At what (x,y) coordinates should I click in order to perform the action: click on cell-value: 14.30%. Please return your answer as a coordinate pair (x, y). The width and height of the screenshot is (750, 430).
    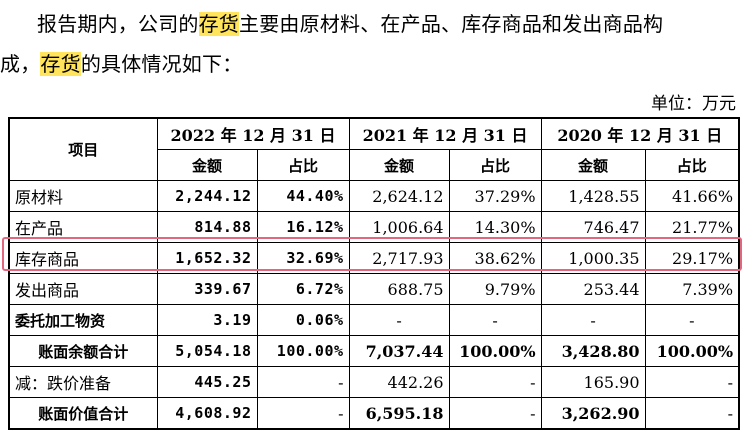
    Looking at the image, I should click on (495, 227).